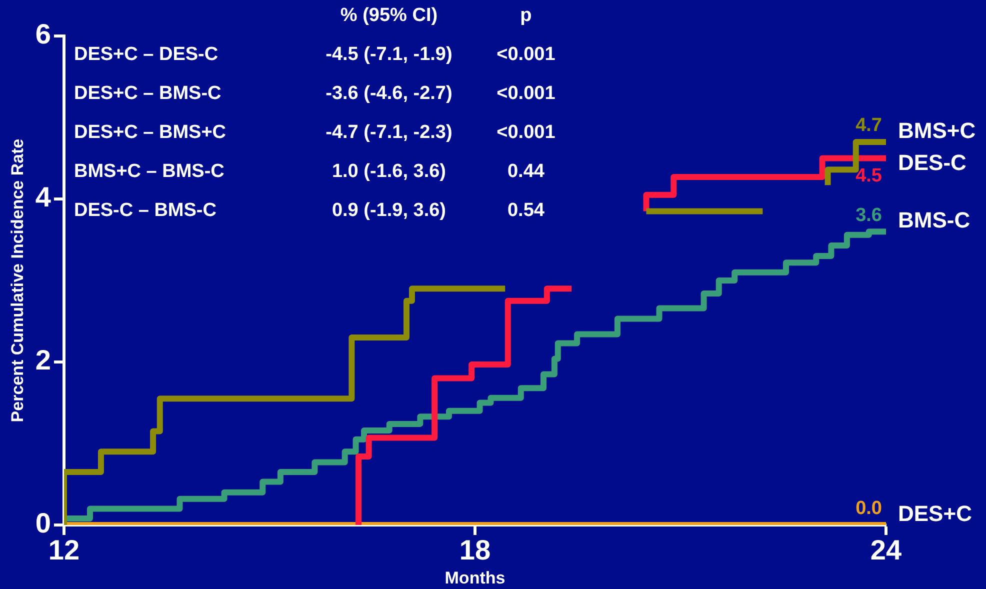  What do you see at coordinates (43, 523) in the screenshot?
I see `y-tick-label: 0` at bounding box center [43, 523].